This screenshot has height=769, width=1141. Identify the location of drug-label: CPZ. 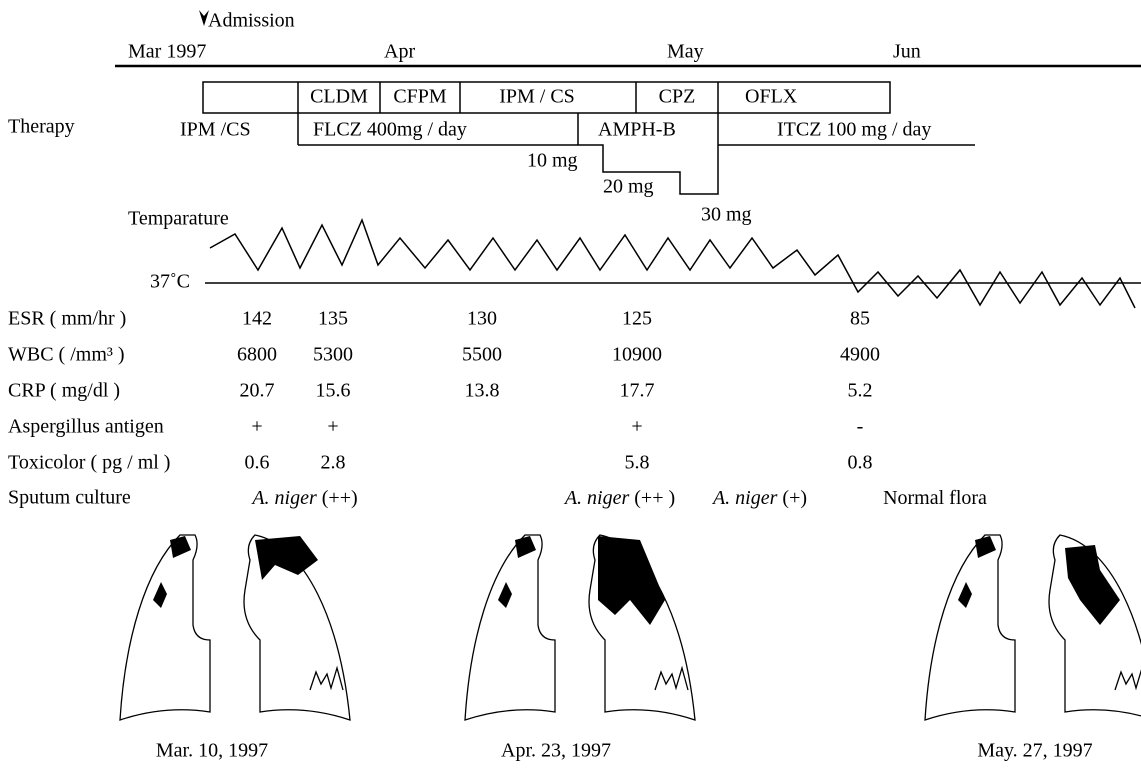
(677, 97).